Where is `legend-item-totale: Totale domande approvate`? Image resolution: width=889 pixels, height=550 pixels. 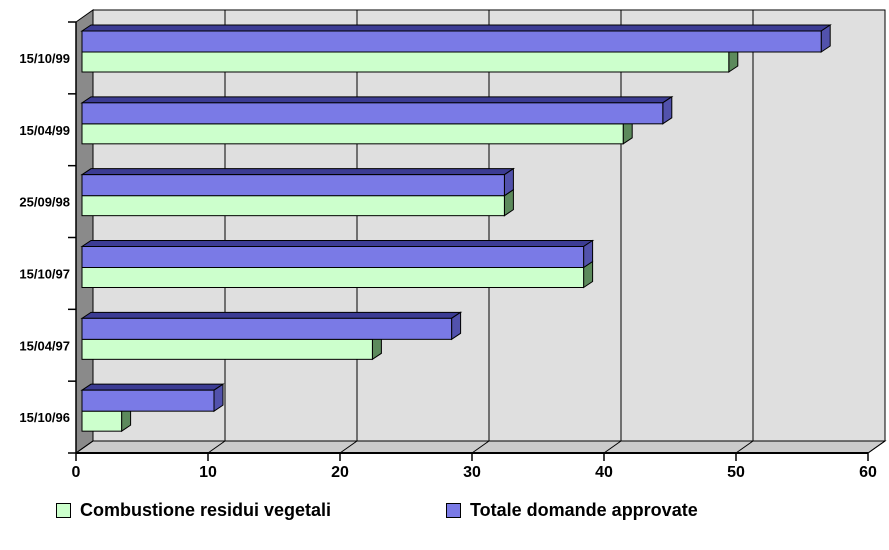
legend-item-totale: Totale domande approvate is located at coordinates (572, 510).